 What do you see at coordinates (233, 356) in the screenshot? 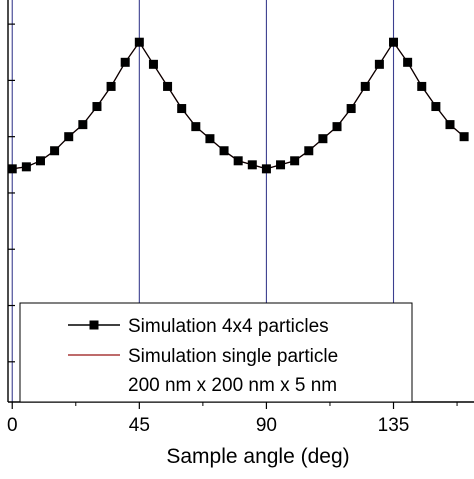
I see `legend-entry-single: Simulation single particle` at bounding box center [233, 356].